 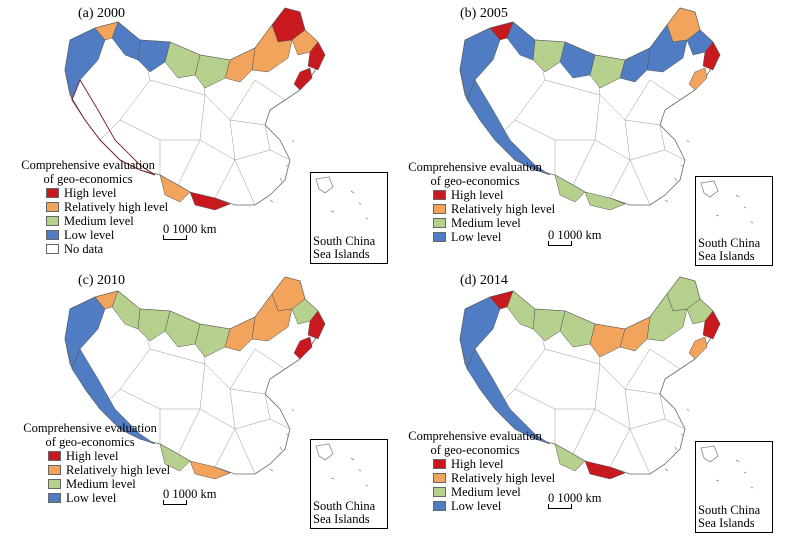 What do you see at coordinates (484, 280) in the screenshot?
I see `panel-title: (d) 2014` at bounding box center [484, 280].